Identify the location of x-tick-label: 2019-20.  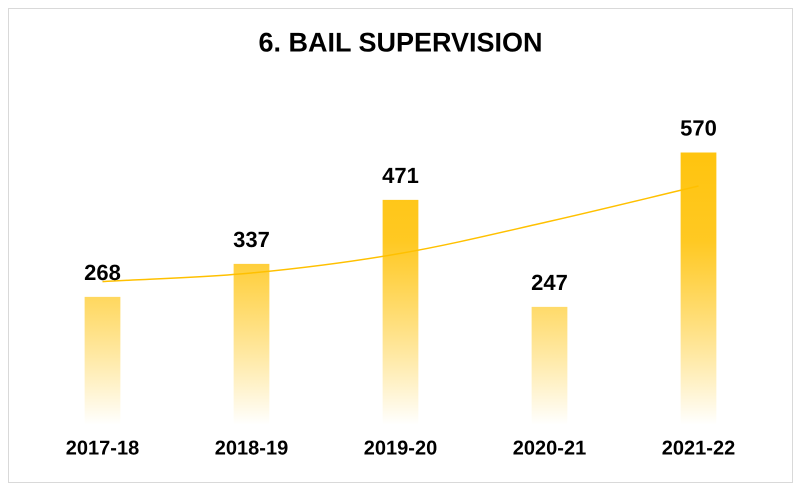
(401, 449).